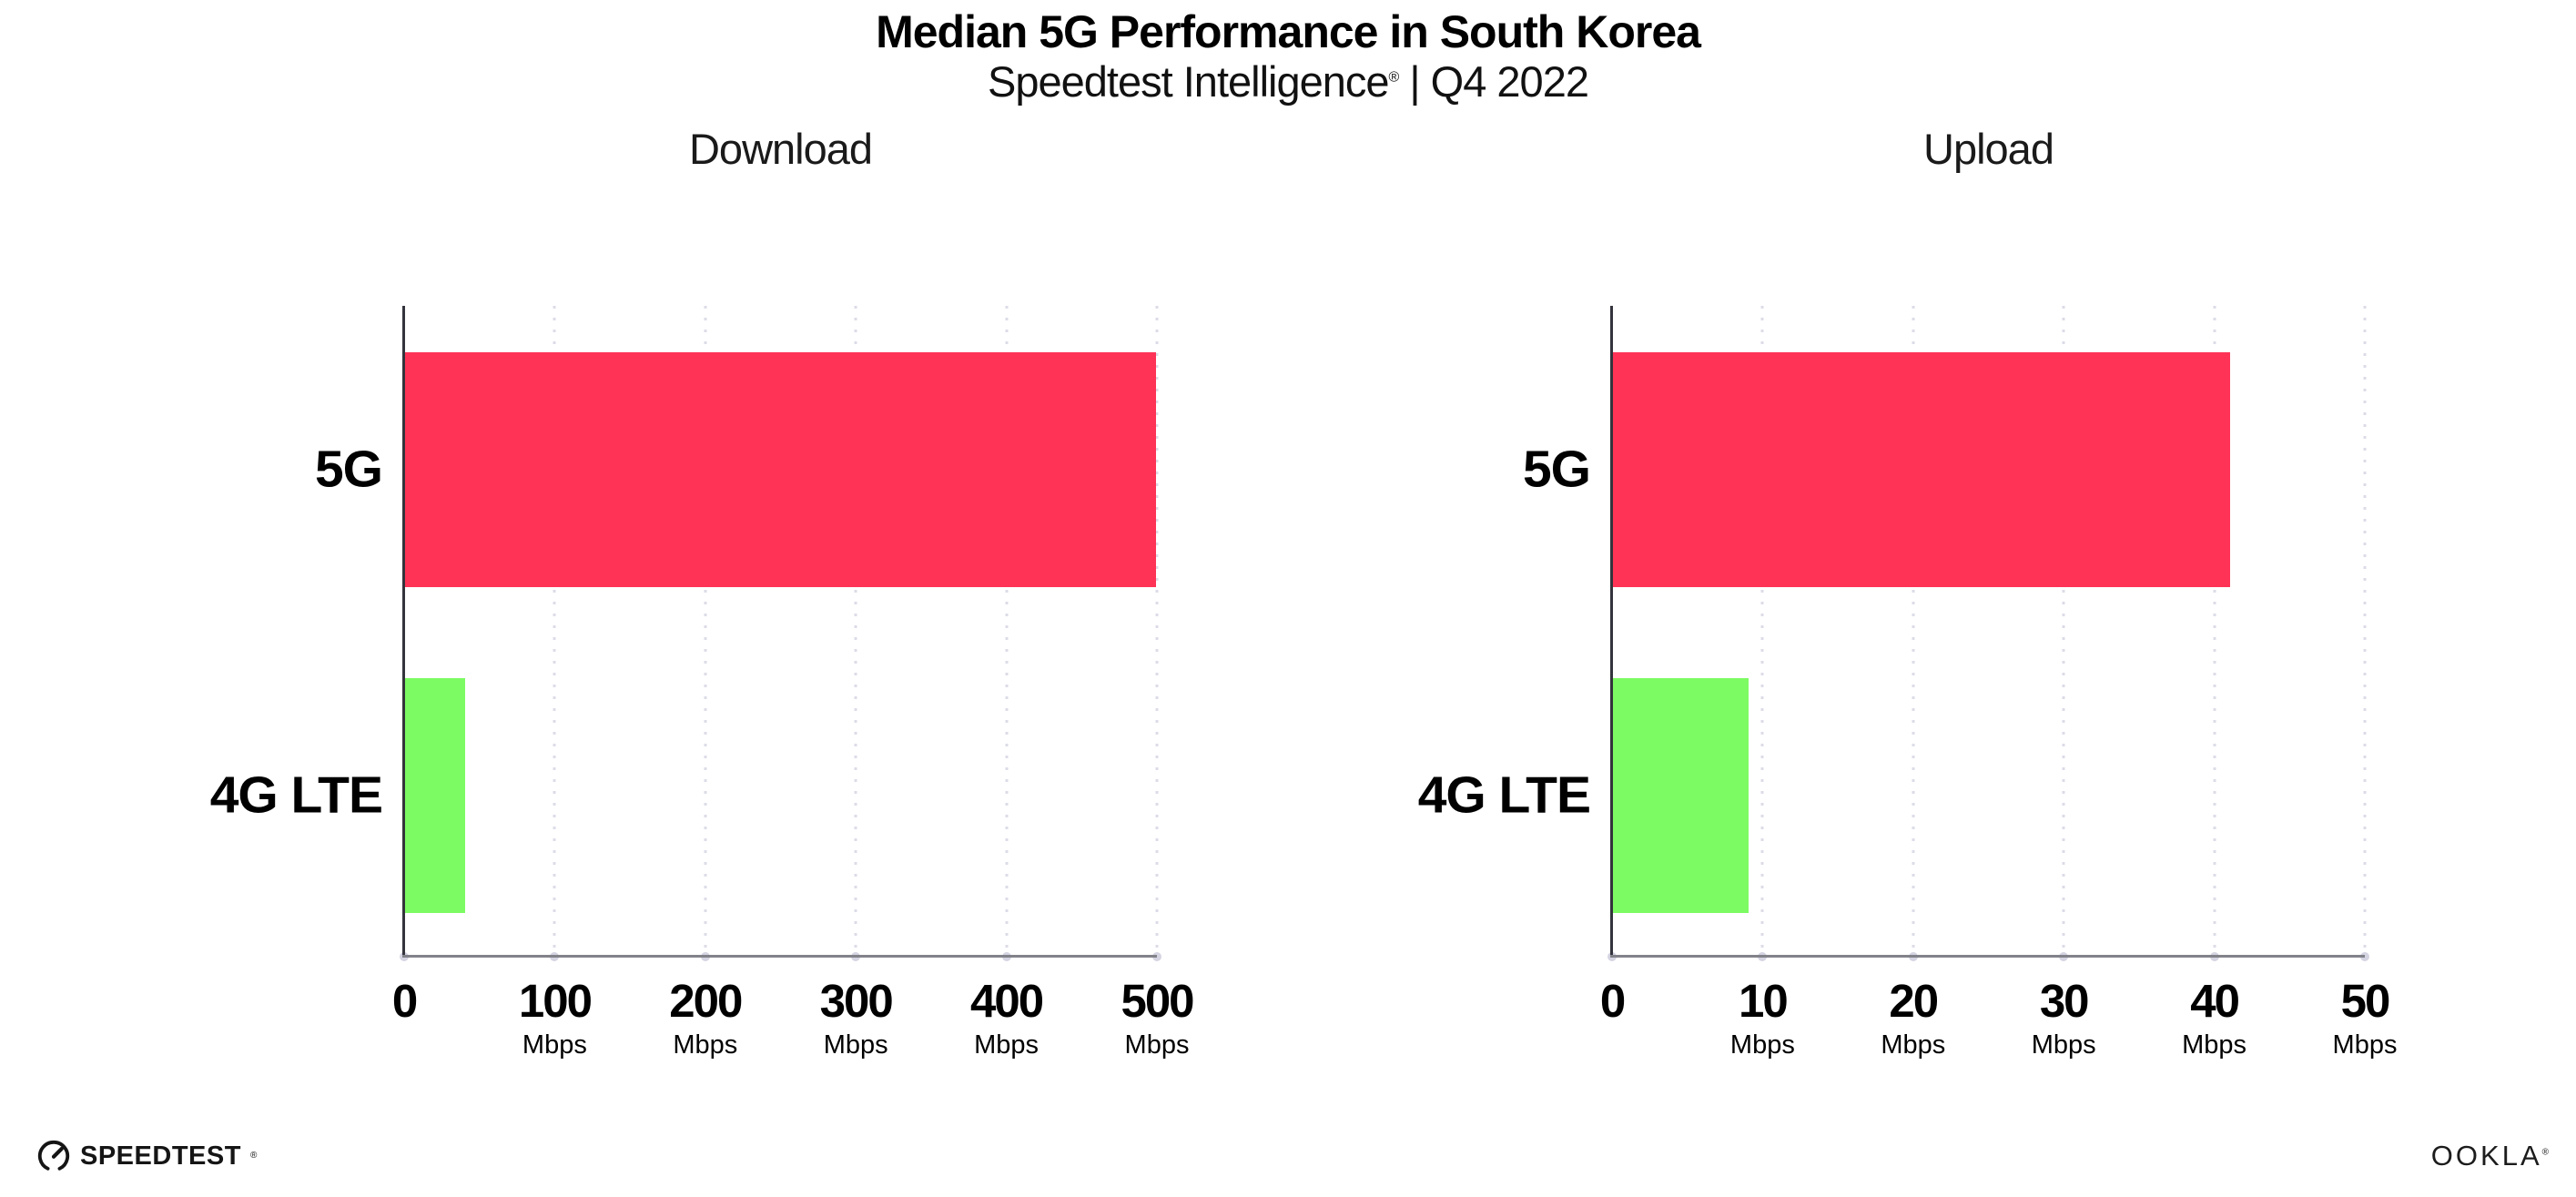 The height and width of the screenshot is (1197, 2576). I want to click on x-tick-label-20: 20 Mbps, so click(1913, 1018).